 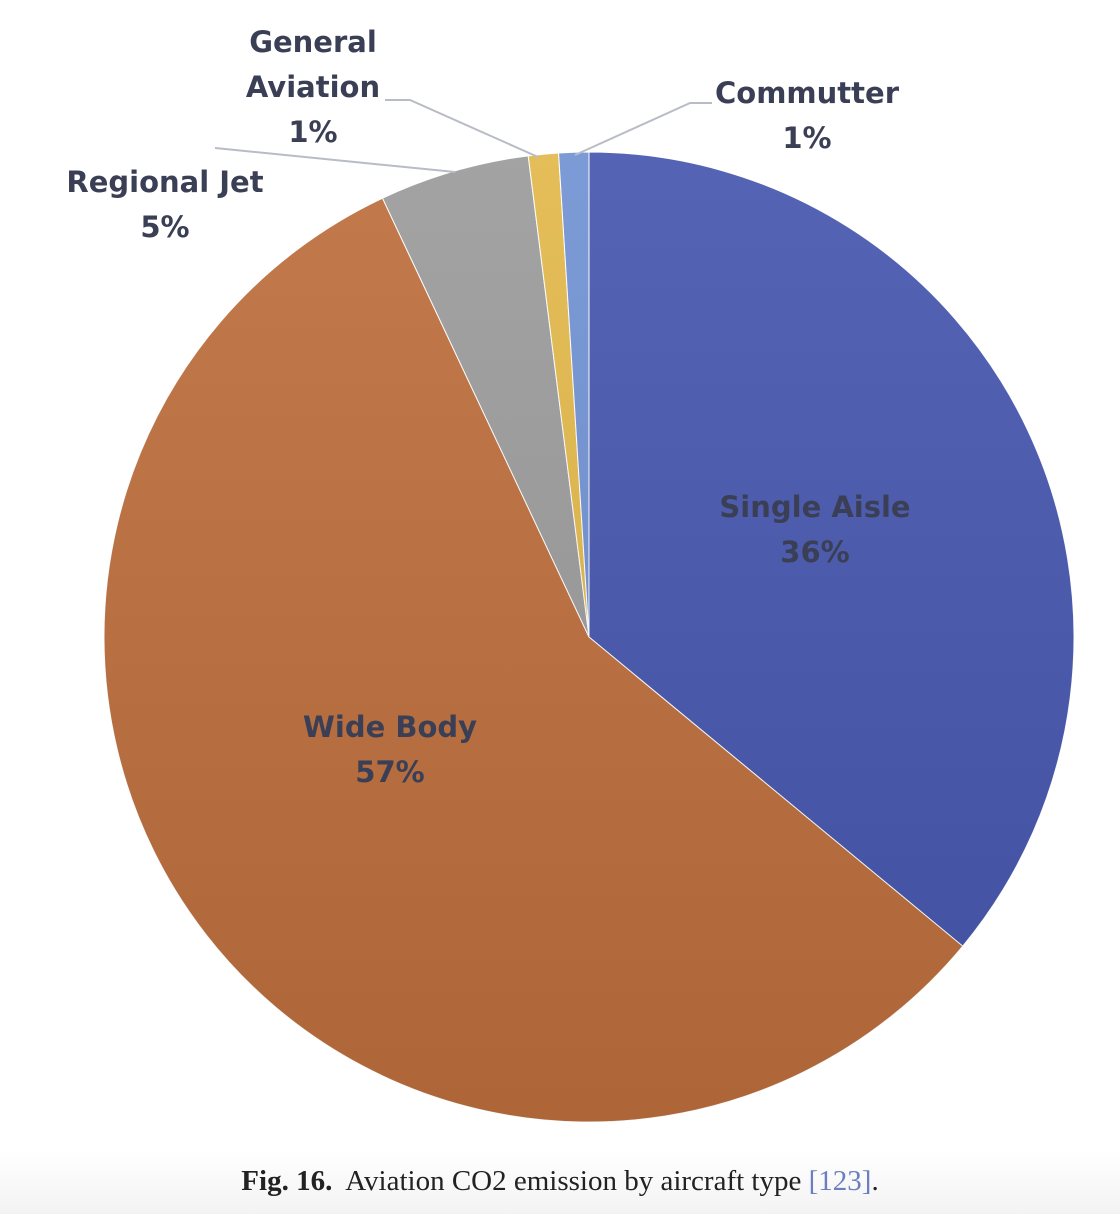 I want to click on caption-end: ., so click(x=875, y=1181).